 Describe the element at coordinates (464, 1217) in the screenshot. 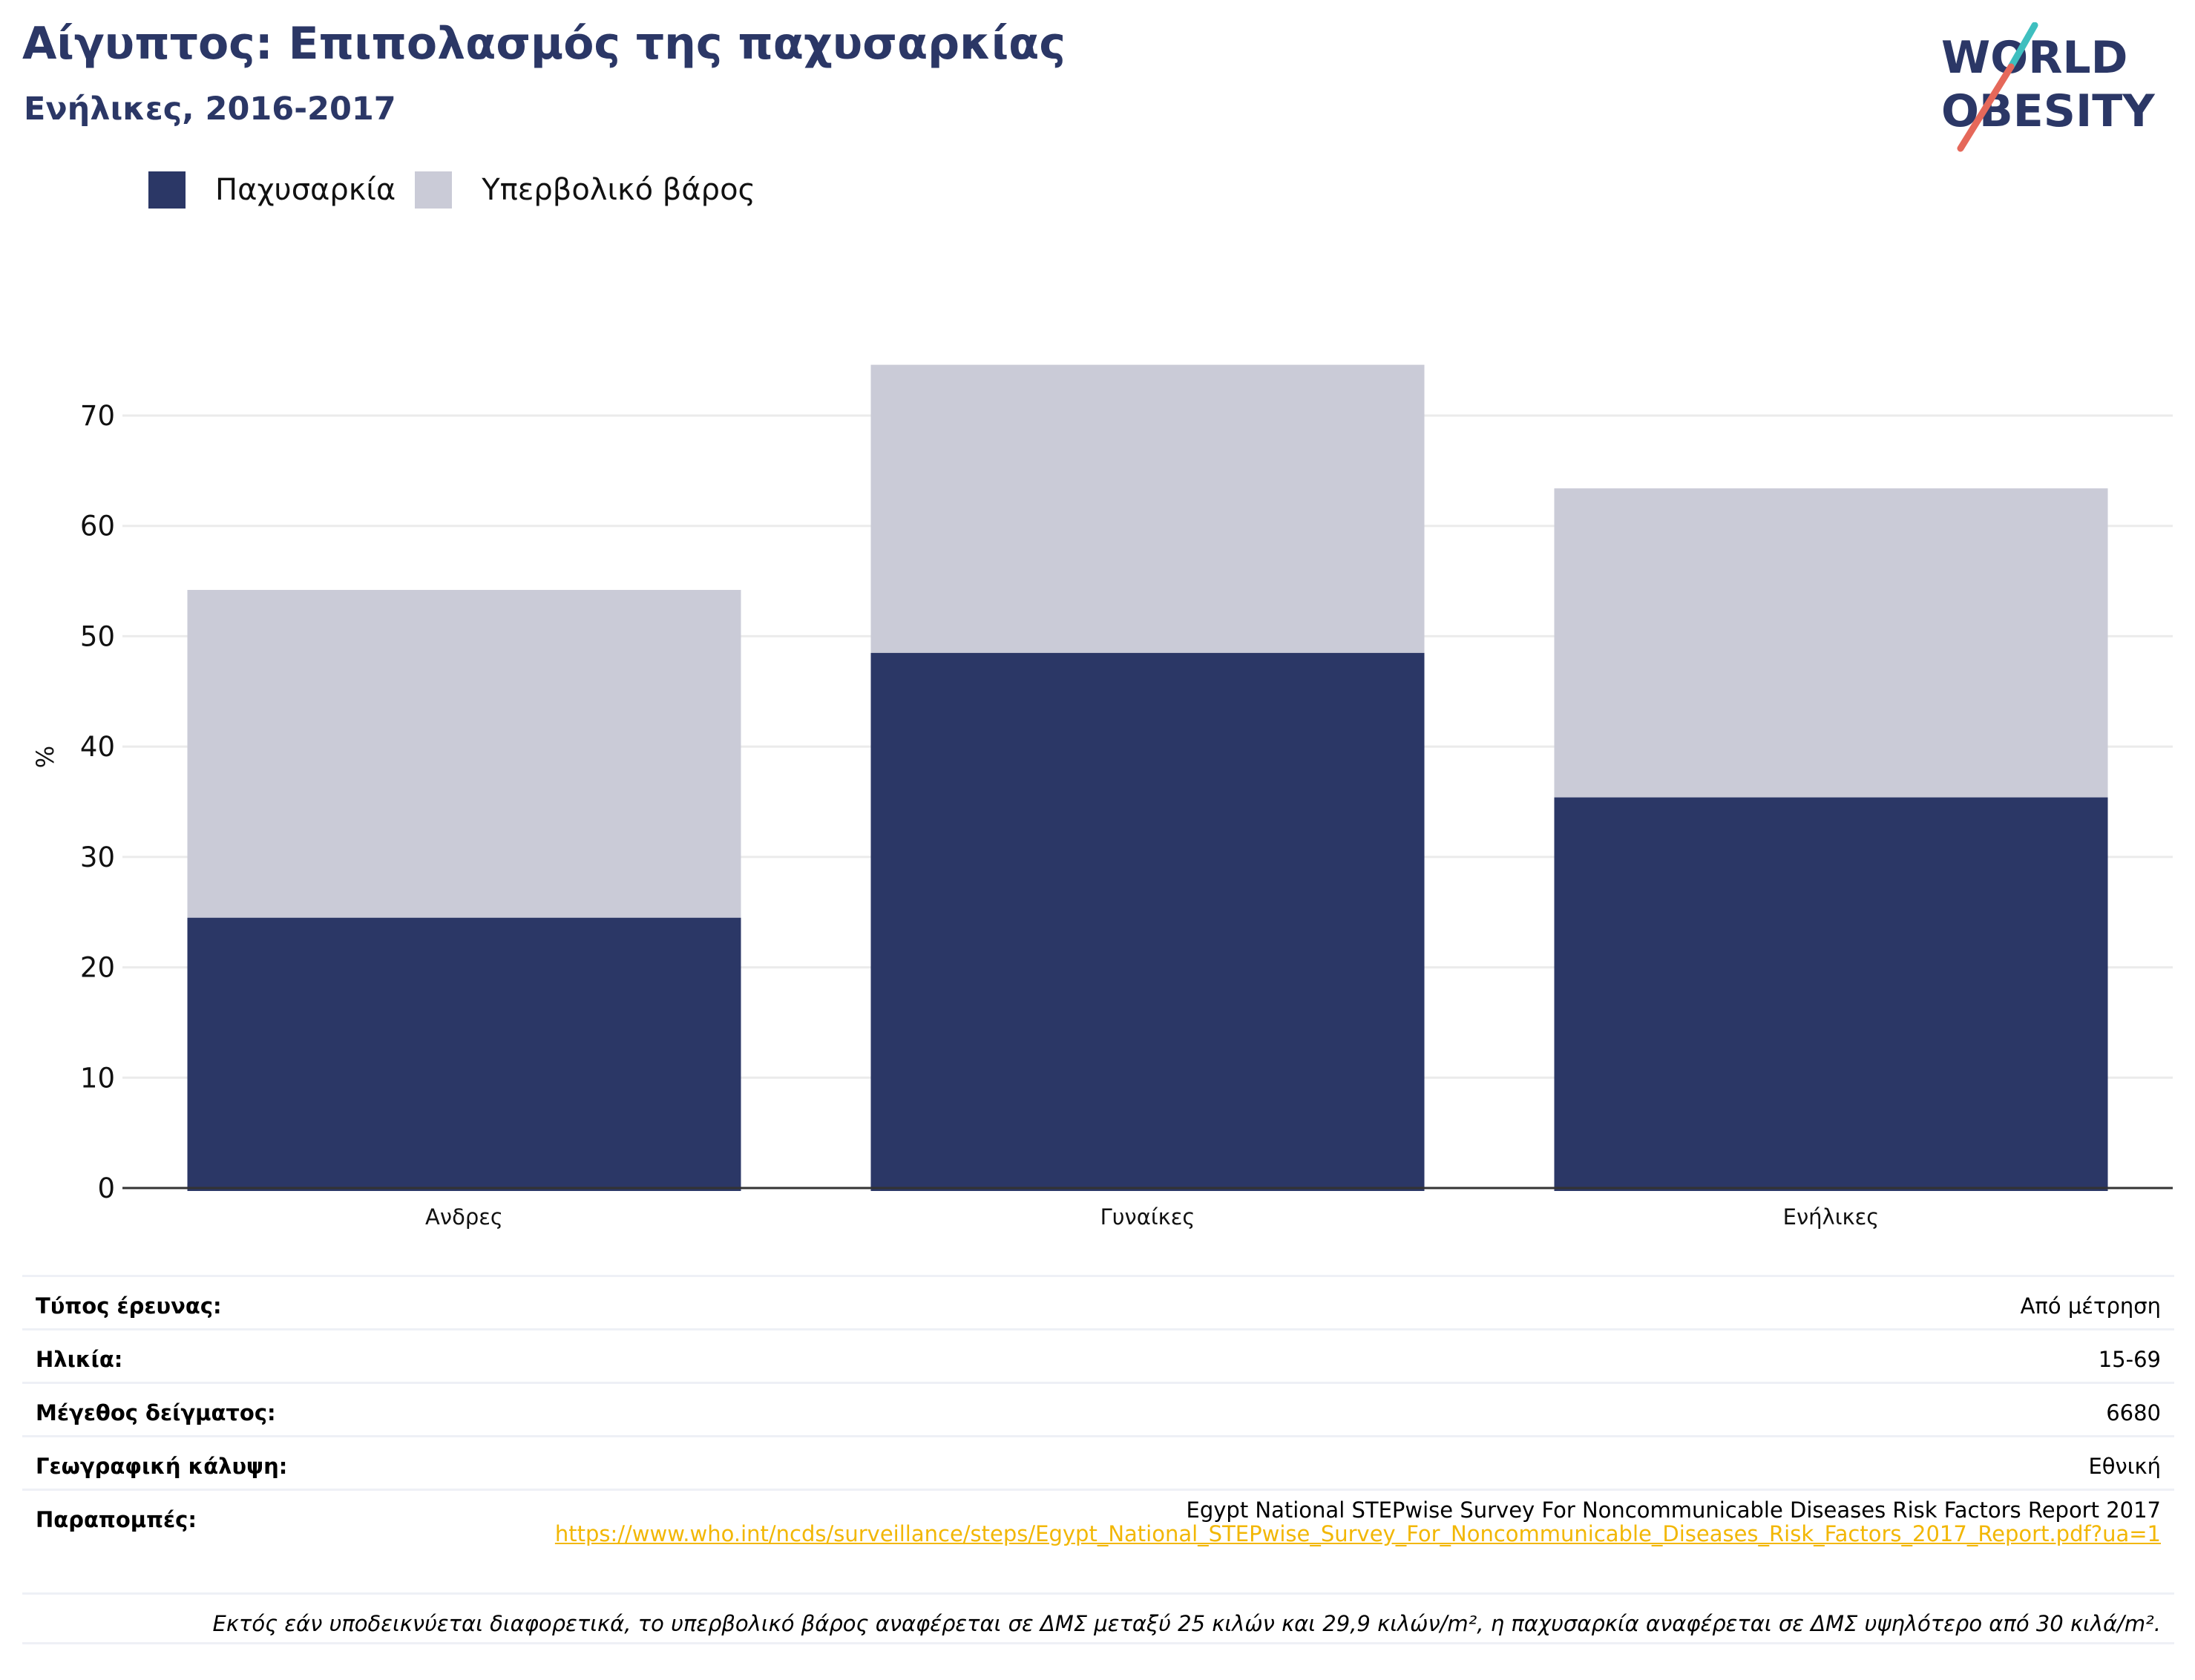

I see `x-tick-label: Ανδρες` at that location.